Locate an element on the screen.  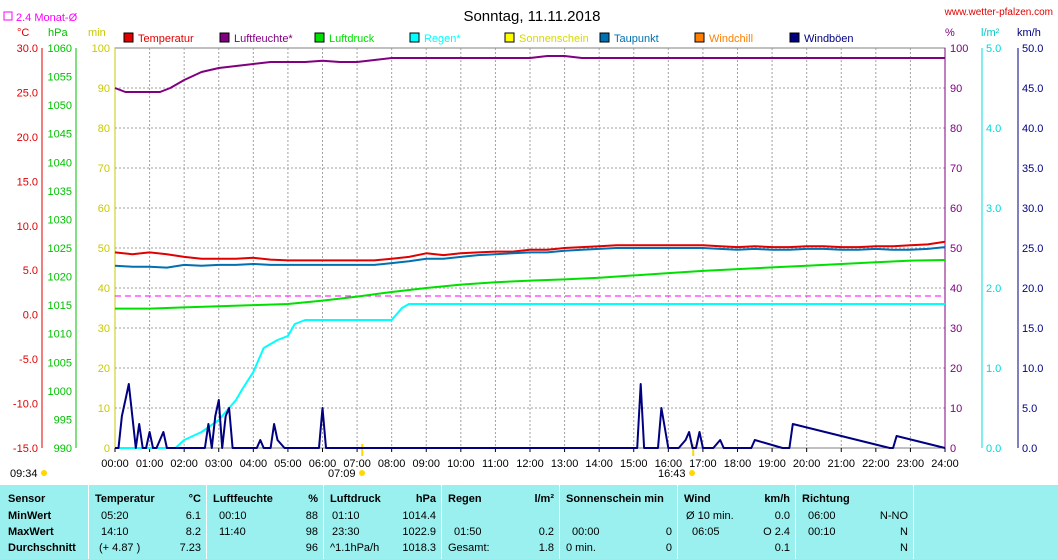
series-line-luftfeuchte is located at coordinates (529, 74).